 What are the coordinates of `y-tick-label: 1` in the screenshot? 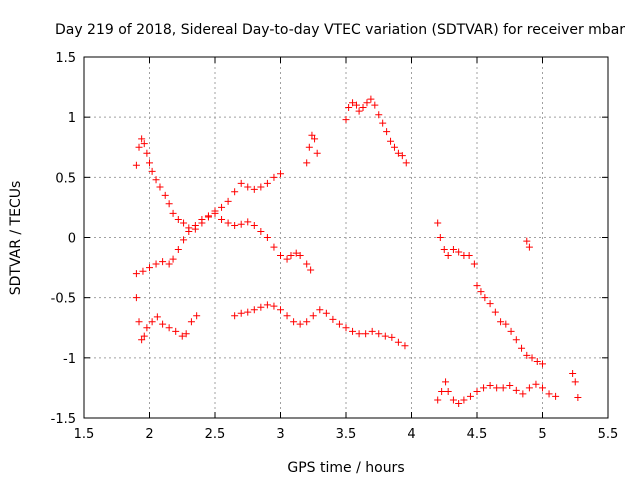 It's located at (72, 118).